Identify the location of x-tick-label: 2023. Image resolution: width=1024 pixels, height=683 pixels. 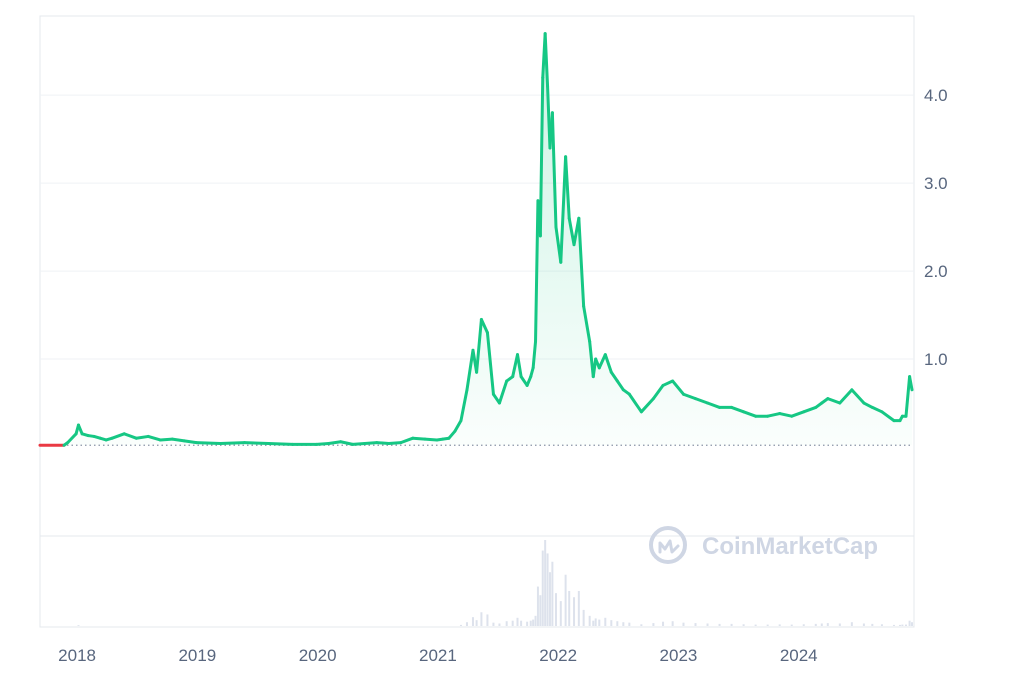
(679, 655).